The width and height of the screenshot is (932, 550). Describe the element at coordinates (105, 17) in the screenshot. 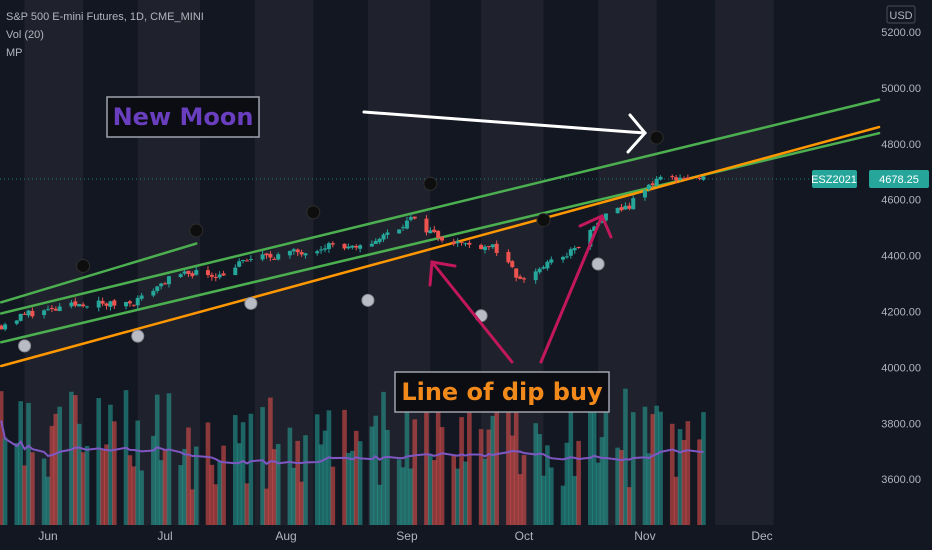

I see `symbol-title: S&P 500 E-mini Futures, 1D, CME_MINI` at that location.